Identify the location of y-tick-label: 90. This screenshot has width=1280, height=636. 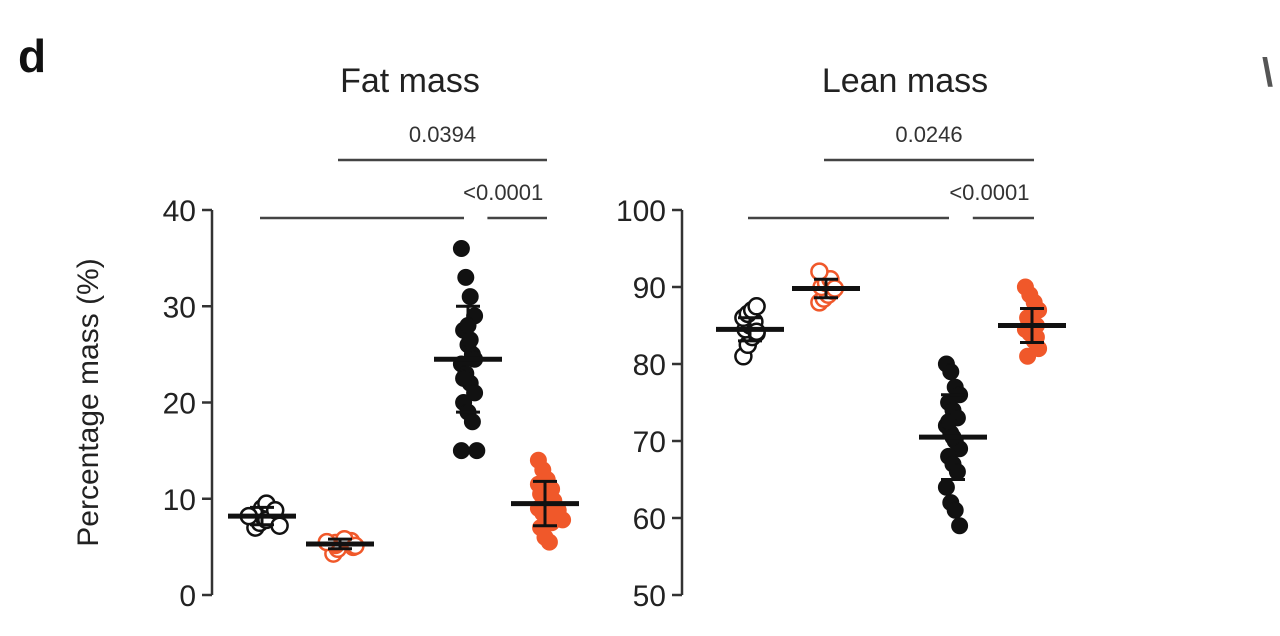
(649, 288).